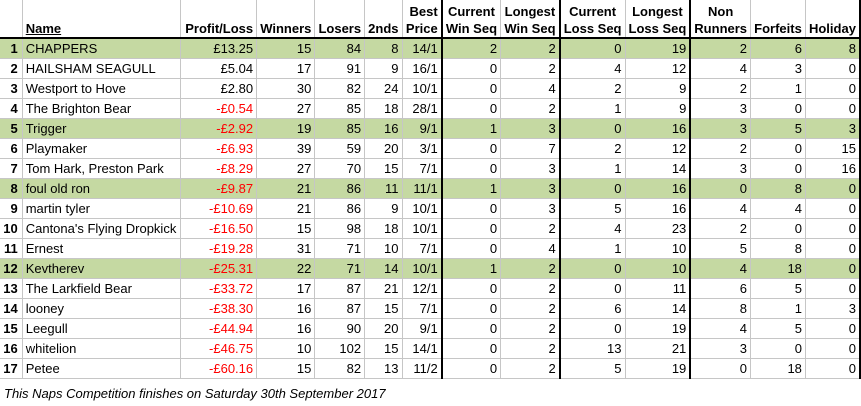  Describe the element at coordinates (720, 19) in the screenshot. I see `header-non-runners: Non Runners` at that location.